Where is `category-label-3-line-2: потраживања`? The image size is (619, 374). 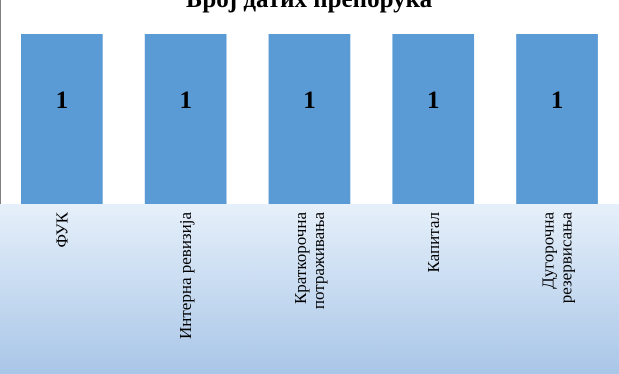
category-label-3-line-2: потраживања is located at coordinates (318, 261).